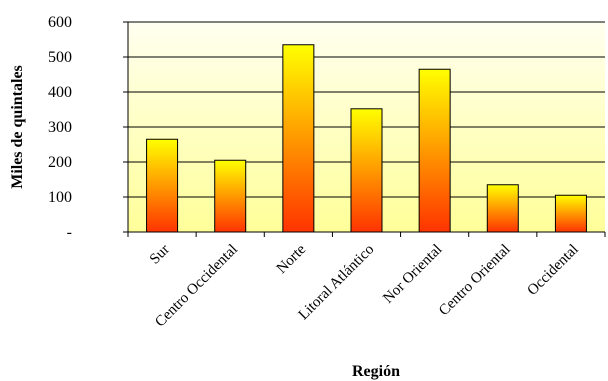 This screenshot has height=381, width=608. I want to click on y-tick-label: 300, so click(60, 127).